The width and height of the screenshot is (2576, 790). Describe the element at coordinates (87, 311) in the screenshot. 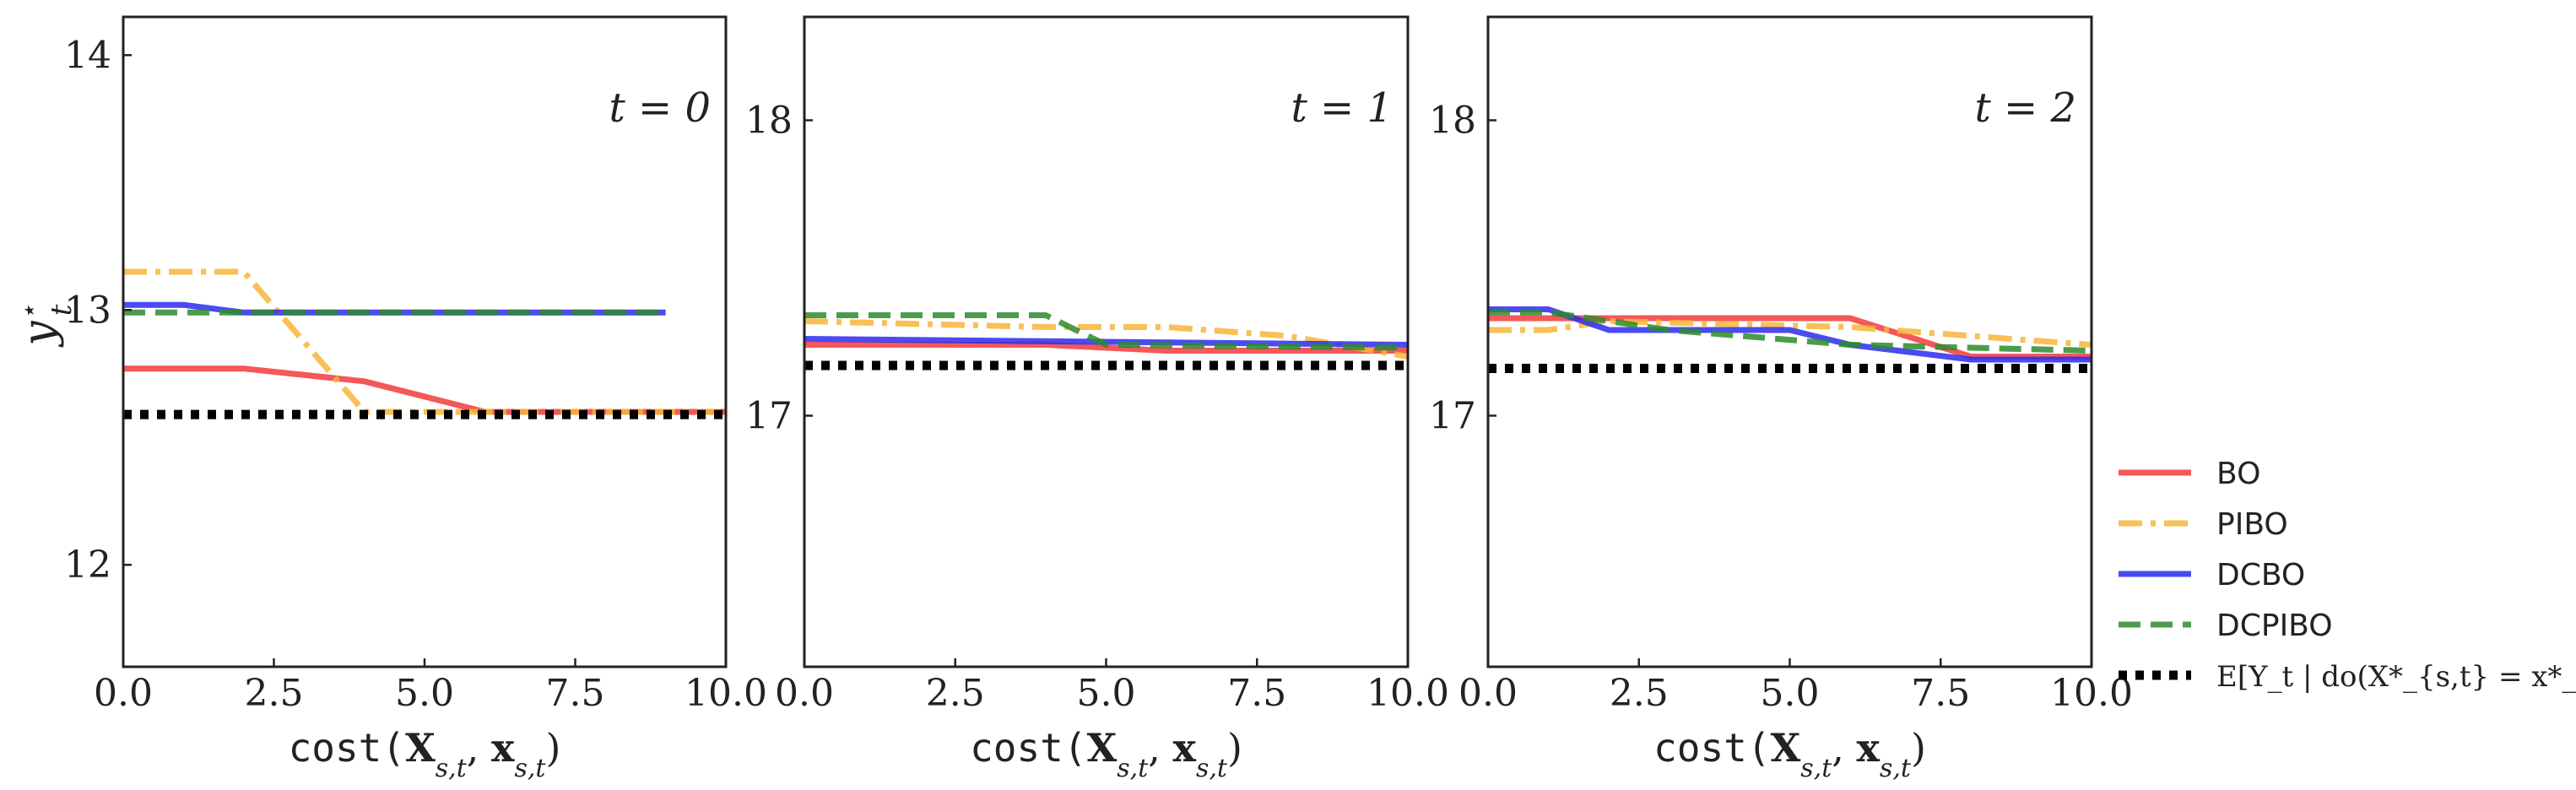

I see `y-tick-label: 13` at that location.